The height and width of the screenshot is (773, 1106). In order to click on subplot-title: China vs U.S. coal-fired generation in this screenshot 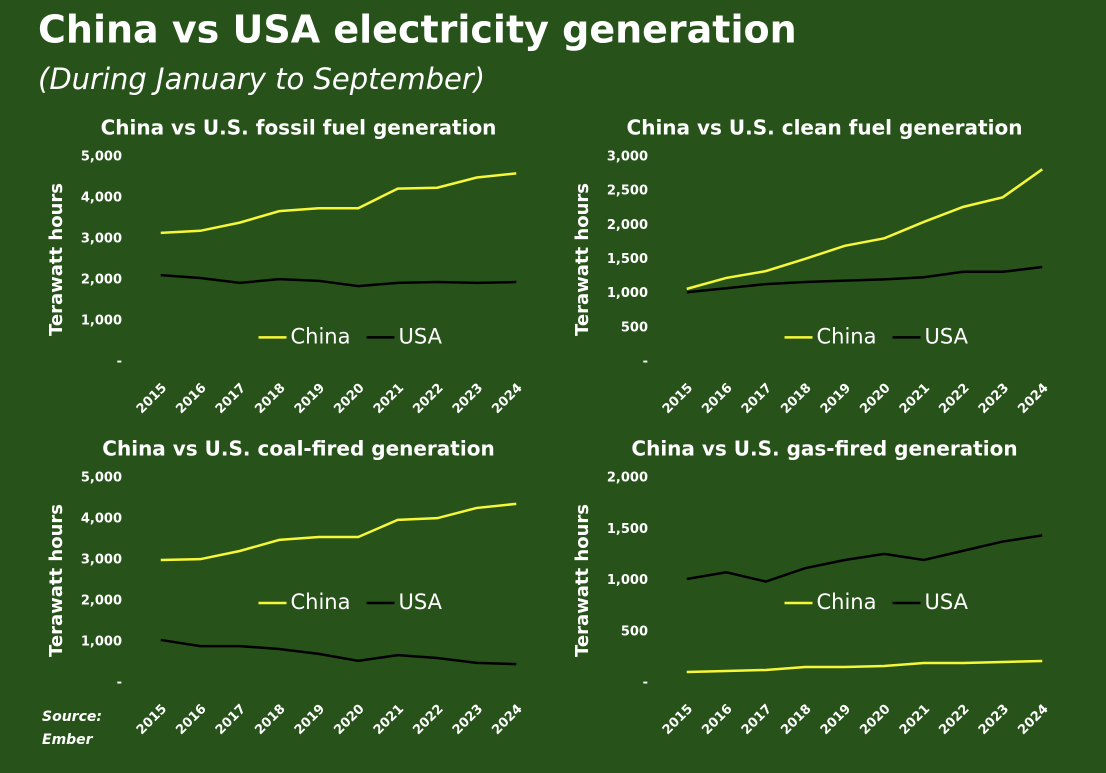, I will do `click(298, 449)`.